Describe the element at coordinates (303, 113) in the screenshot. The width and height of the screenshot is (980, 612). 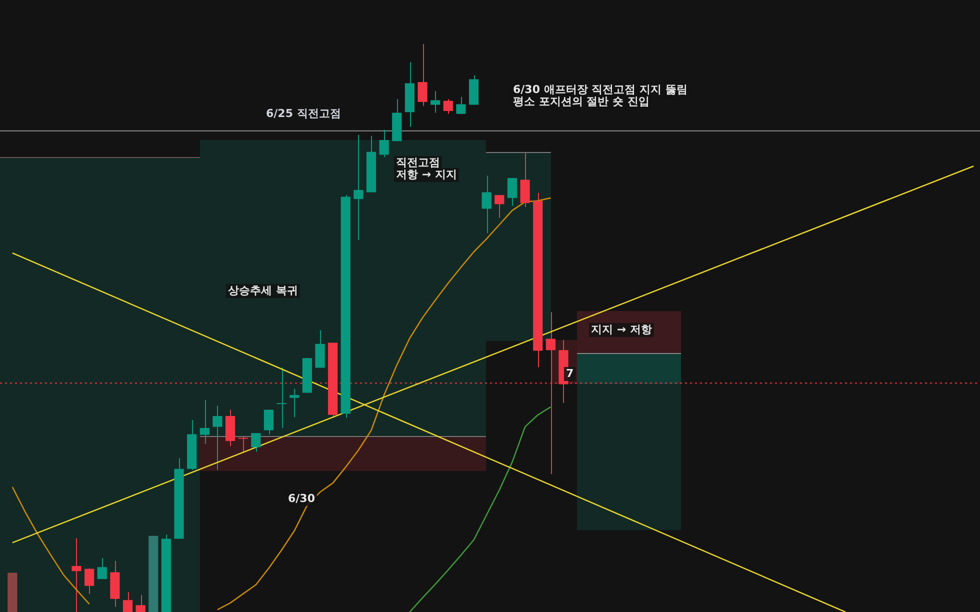
I see `ref-line-label: 6/25 직전고점` at that location.